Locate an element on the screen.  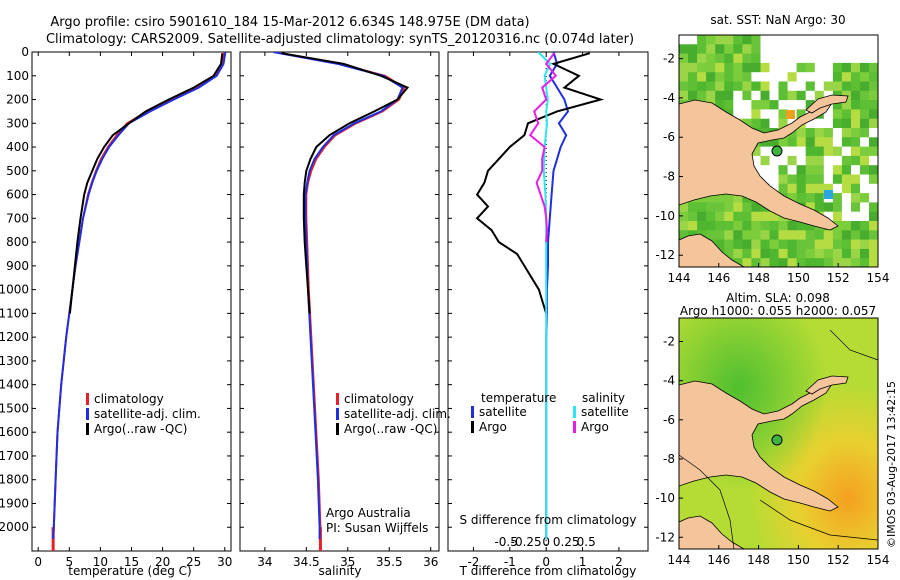
legend-label-satellite: satellite-adj. clim. is located at coordinates (397, 414).